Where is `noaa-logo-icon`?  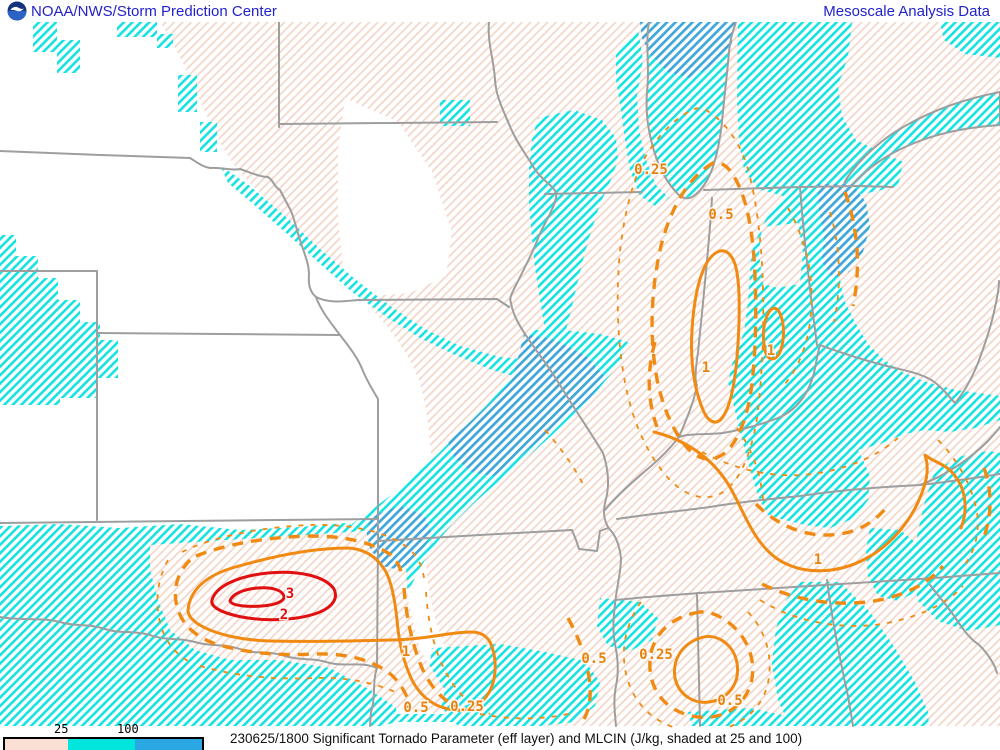 noaa-logo-icon is located at coordinates (17, 11).